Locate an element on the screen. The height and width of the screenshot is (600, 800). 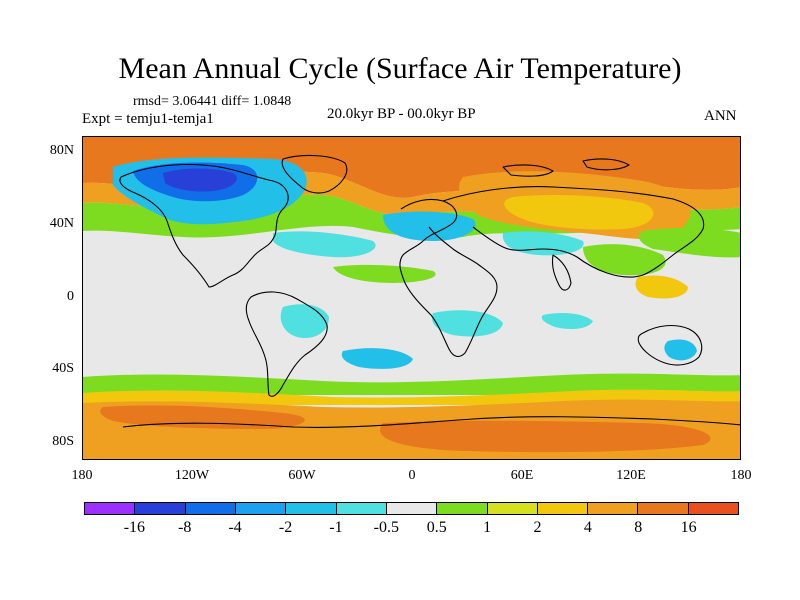
antarctica-coast is located at coordinates (431, 422).